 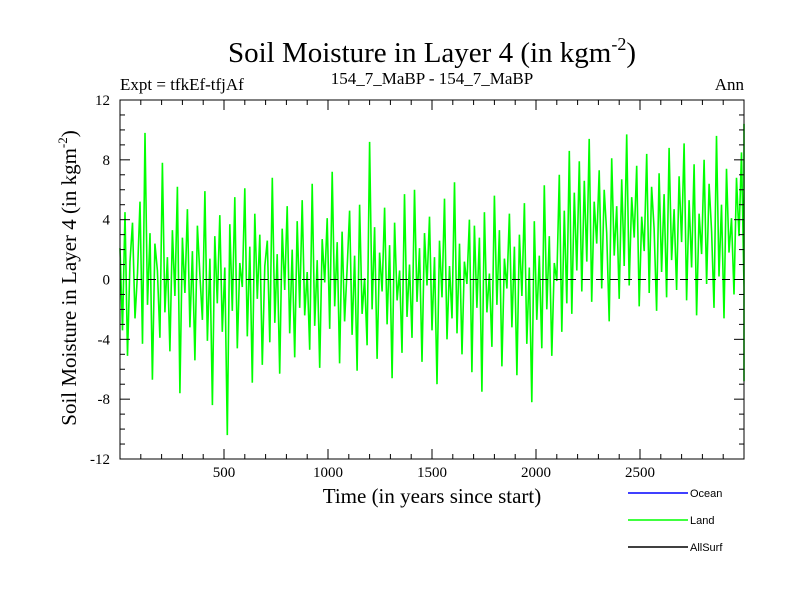 I want to click on y-tick-label: 12, so click(x=102, y=101).